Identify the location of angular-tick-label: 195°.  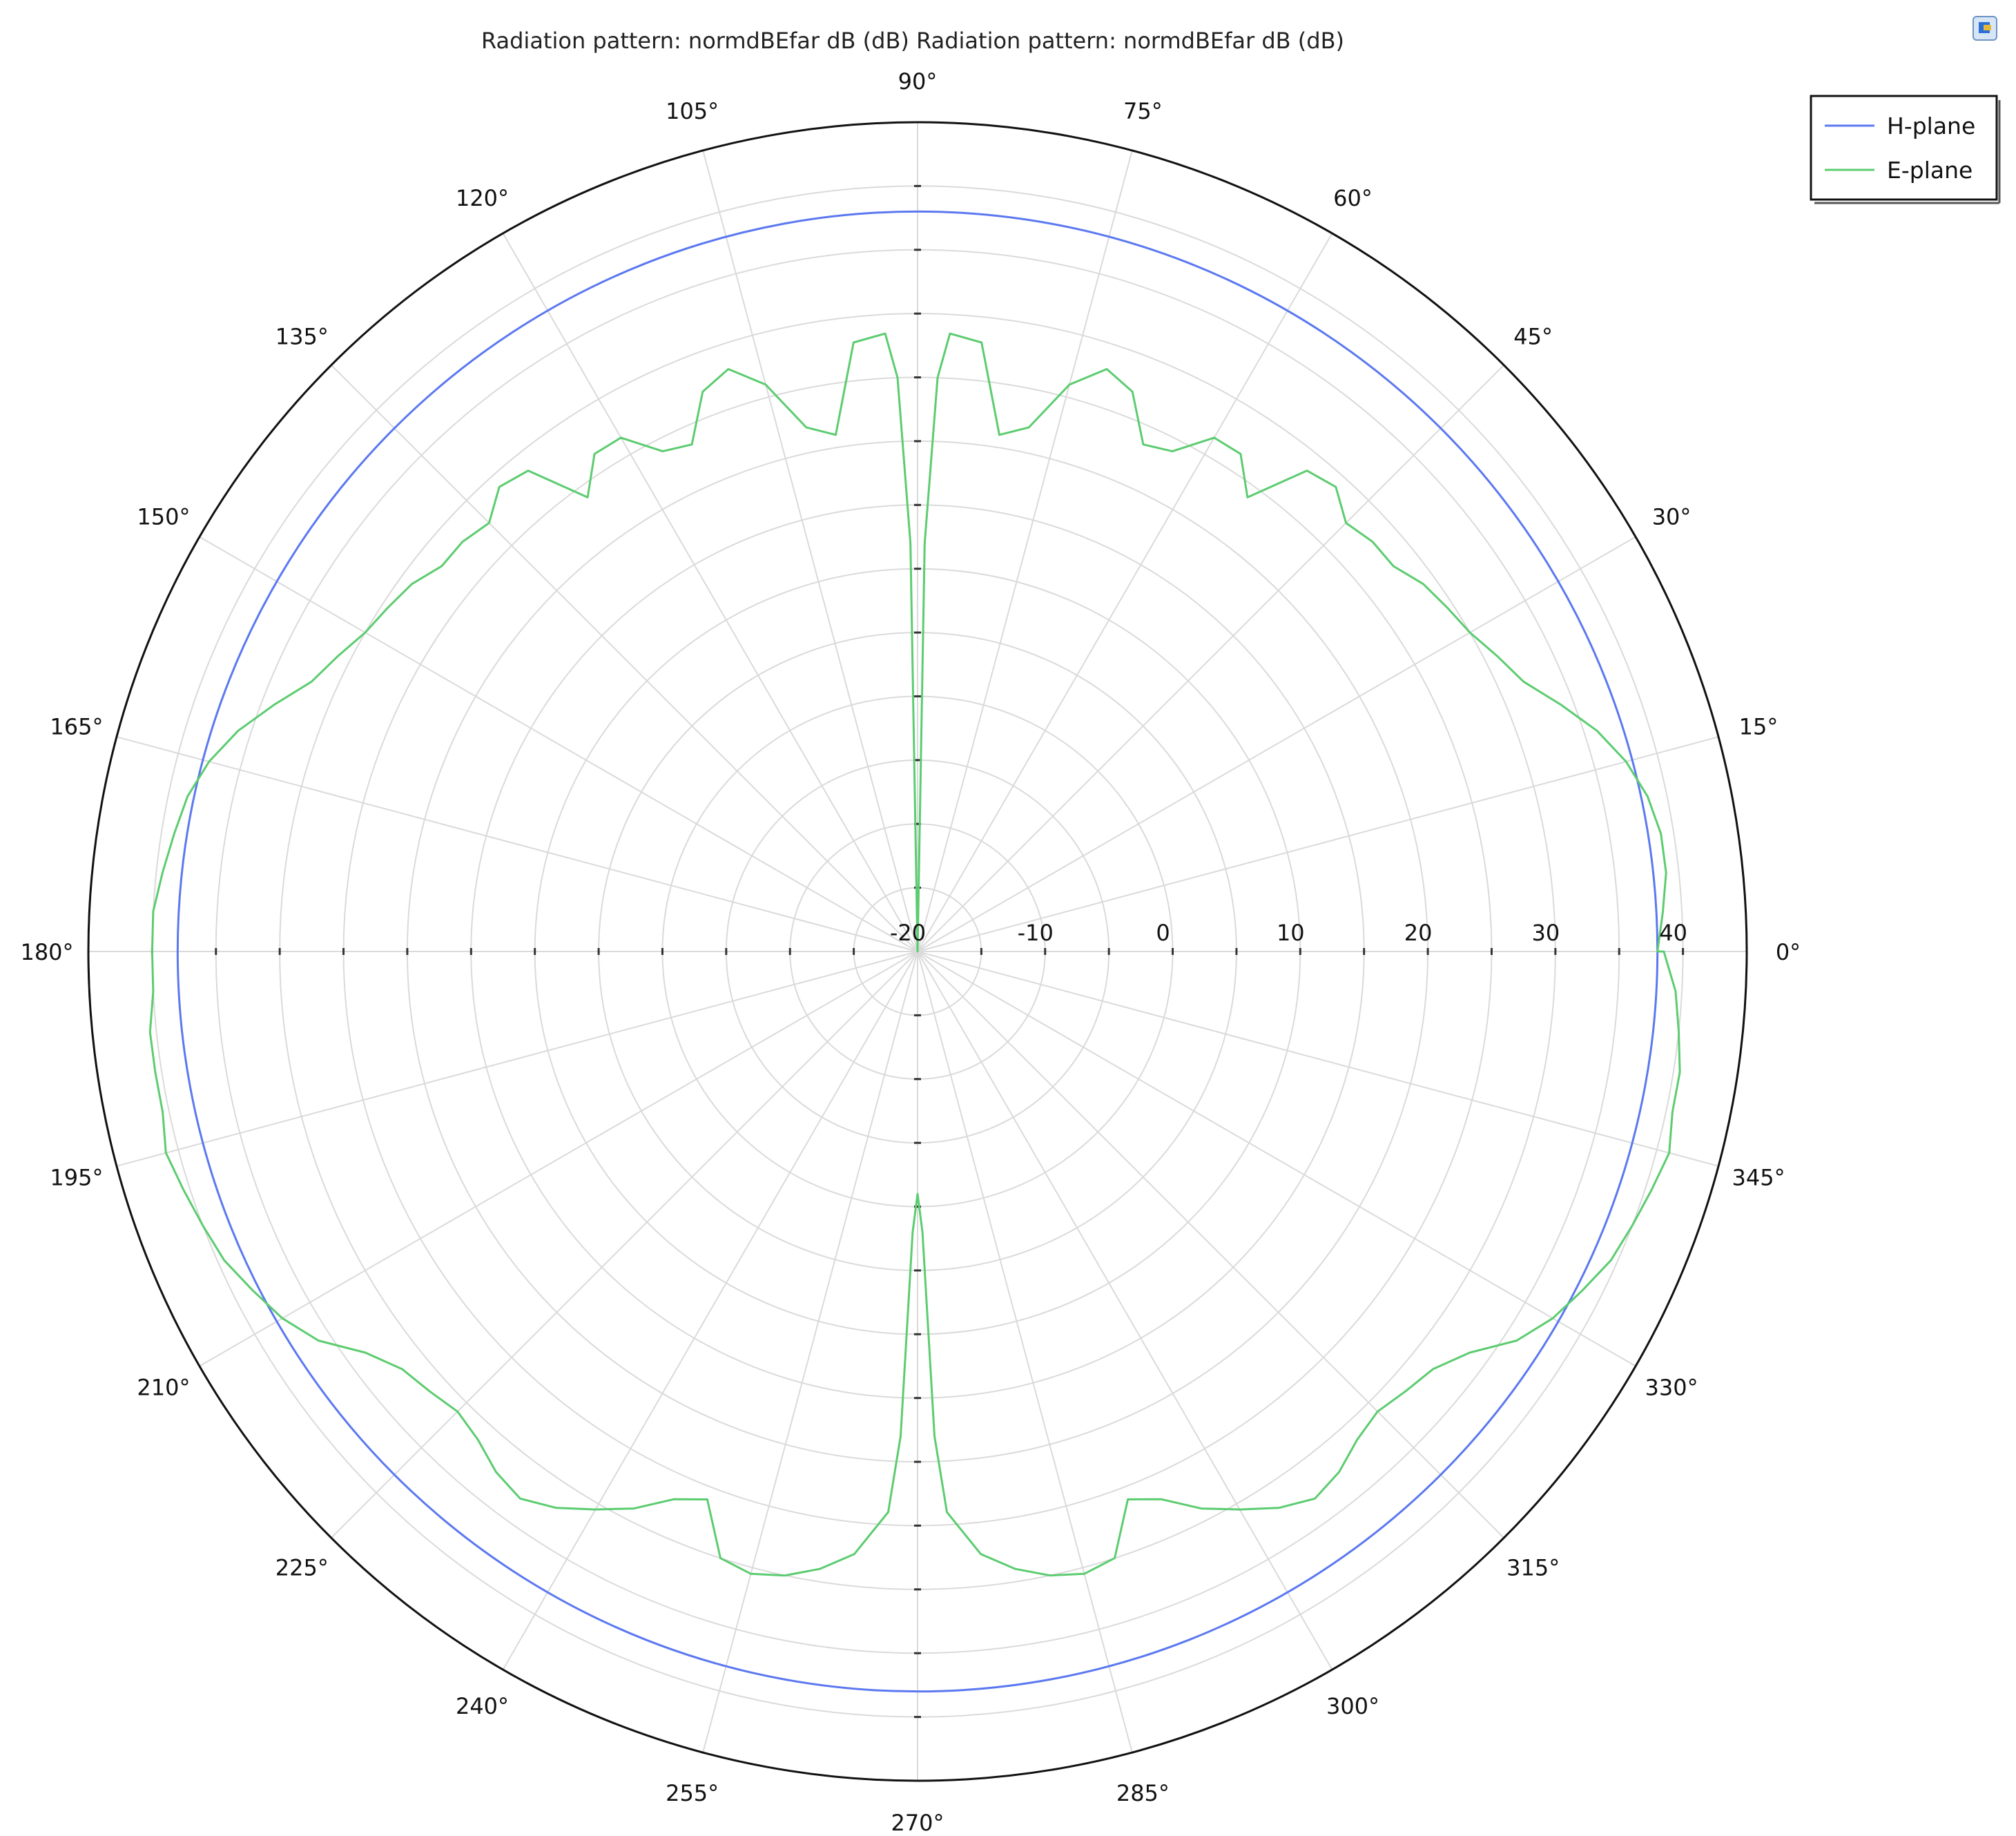
(76, 1177).